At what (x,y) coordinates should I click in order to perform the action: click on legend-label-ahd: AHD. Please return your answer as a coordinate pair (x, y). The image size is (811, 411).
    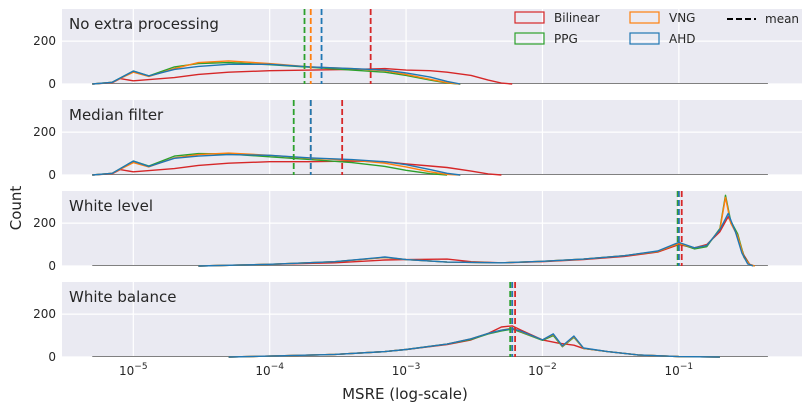
    Looking at the image, I should click on (682, 39).